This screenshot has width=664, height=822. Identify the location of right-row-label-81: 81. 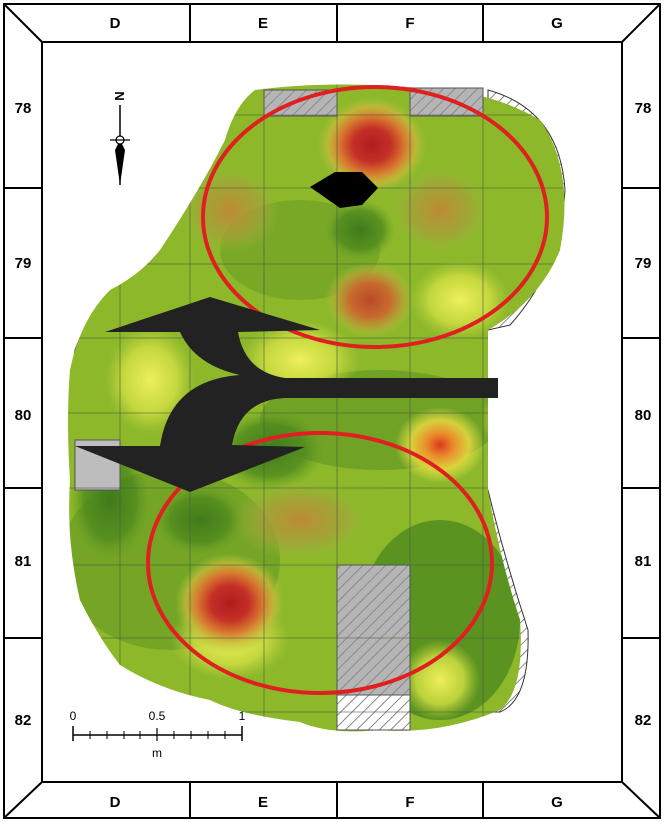
(643, 561).